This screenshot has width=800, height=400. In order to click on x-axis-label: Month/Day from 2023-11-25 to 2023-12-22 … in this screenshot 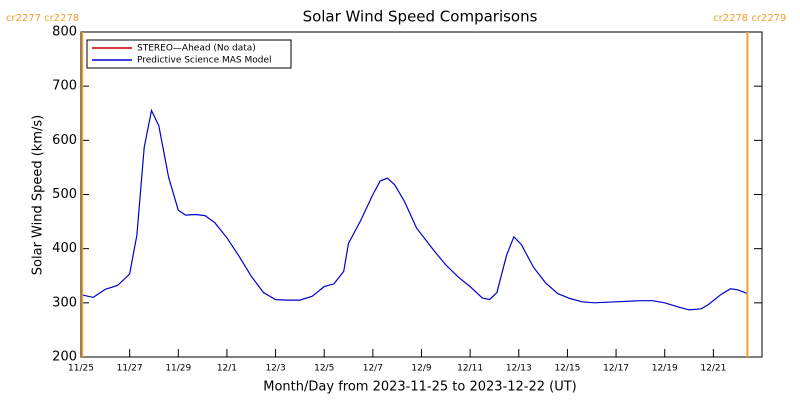, I will do `click(419, 387)`.